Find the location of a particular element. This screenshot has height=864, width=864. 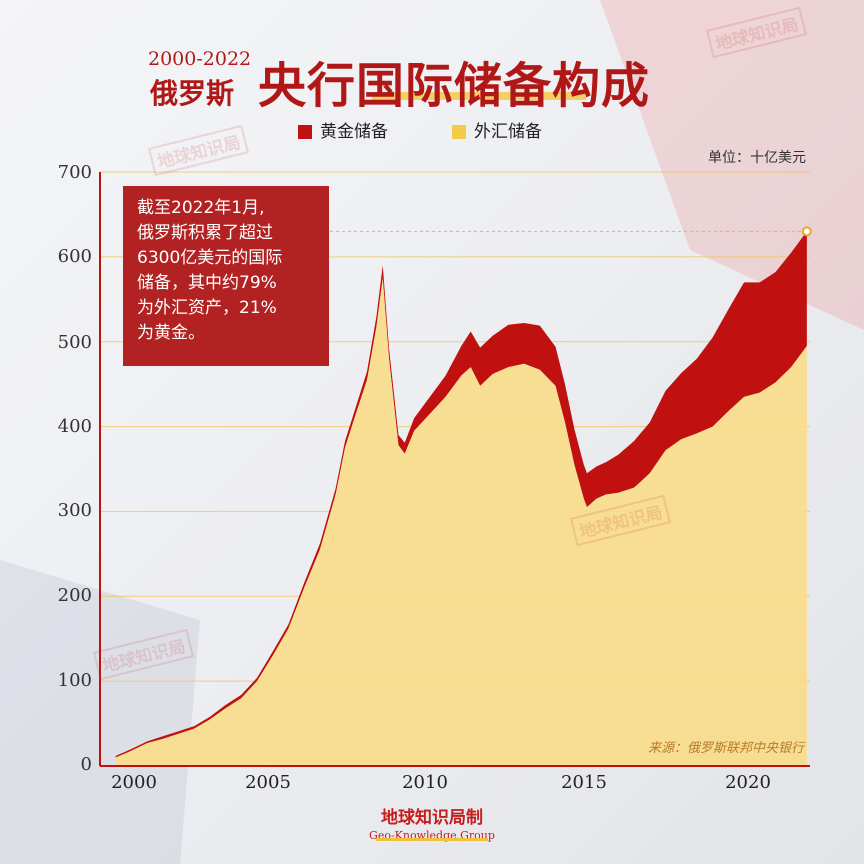

legend-label-gold: 黄金储备 is located at coordinates (354, 132).